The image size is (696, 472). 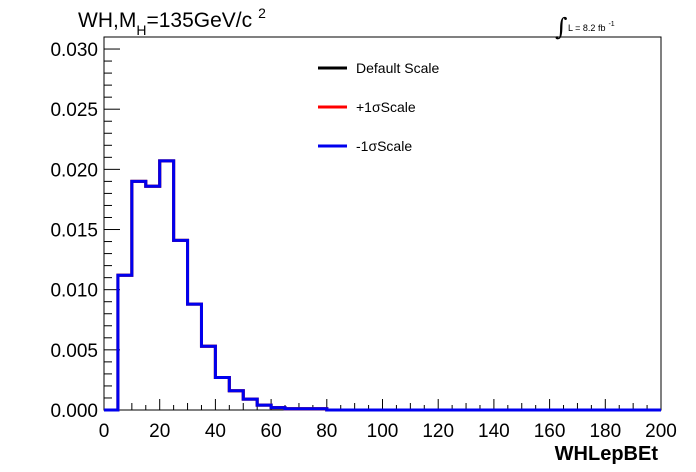 What do you see at coordinates (384, 146) in the screenshot?
I see `legend-label: -1σScale` at bounding box center [384, 146].